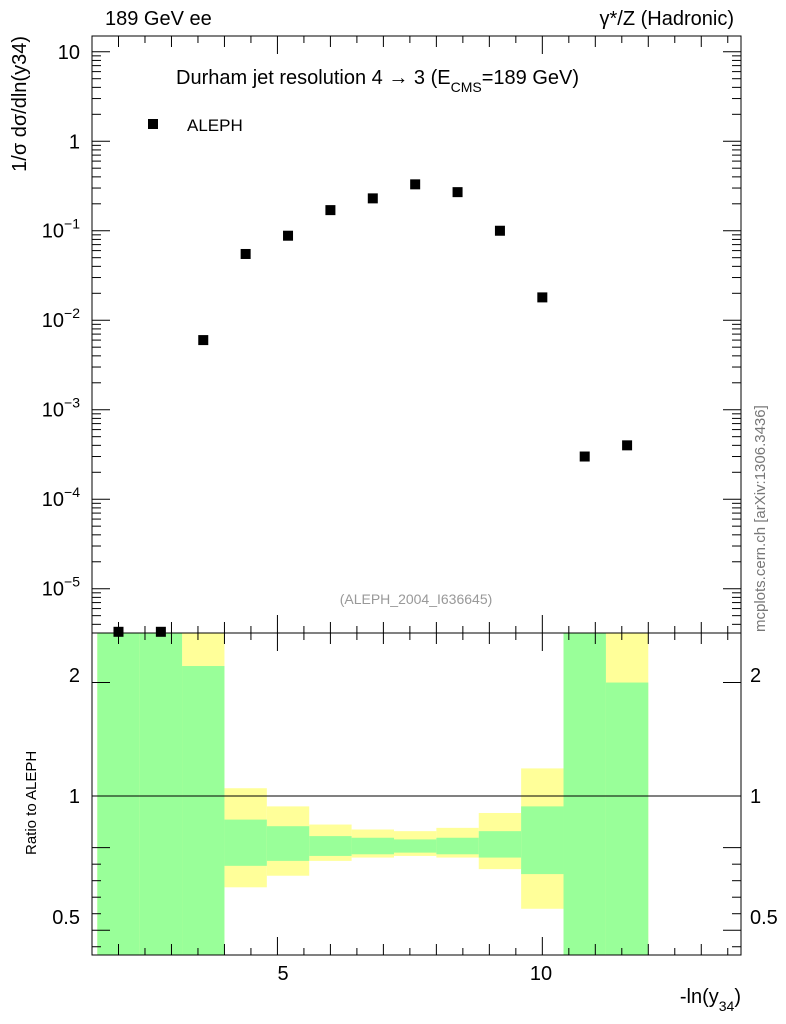 Image resolution: width=786 pixels, height=1024 pixels. I want to click on ratio-ytick-05-right: 0.5, so click(764, 918).